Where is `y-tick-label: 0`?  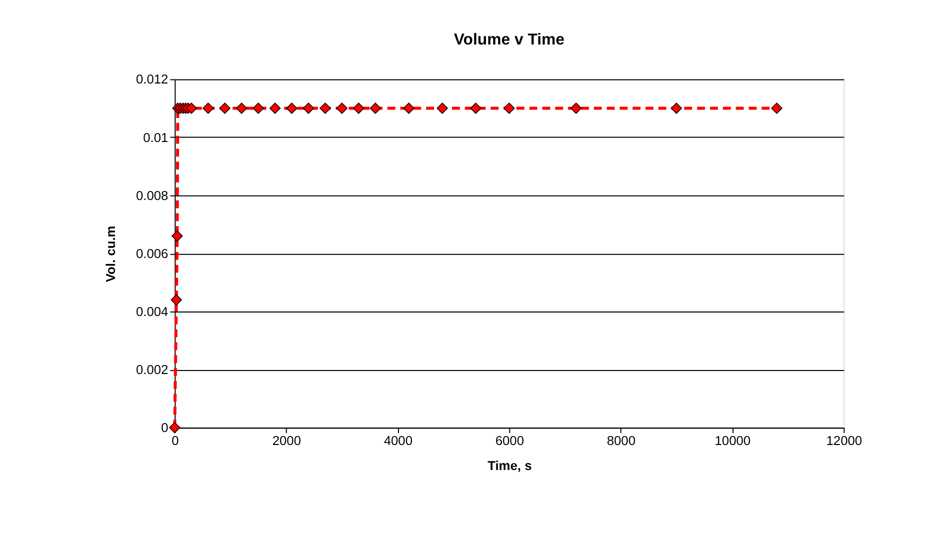 y-tick-label: 0 is located at coordinates (164, 428).